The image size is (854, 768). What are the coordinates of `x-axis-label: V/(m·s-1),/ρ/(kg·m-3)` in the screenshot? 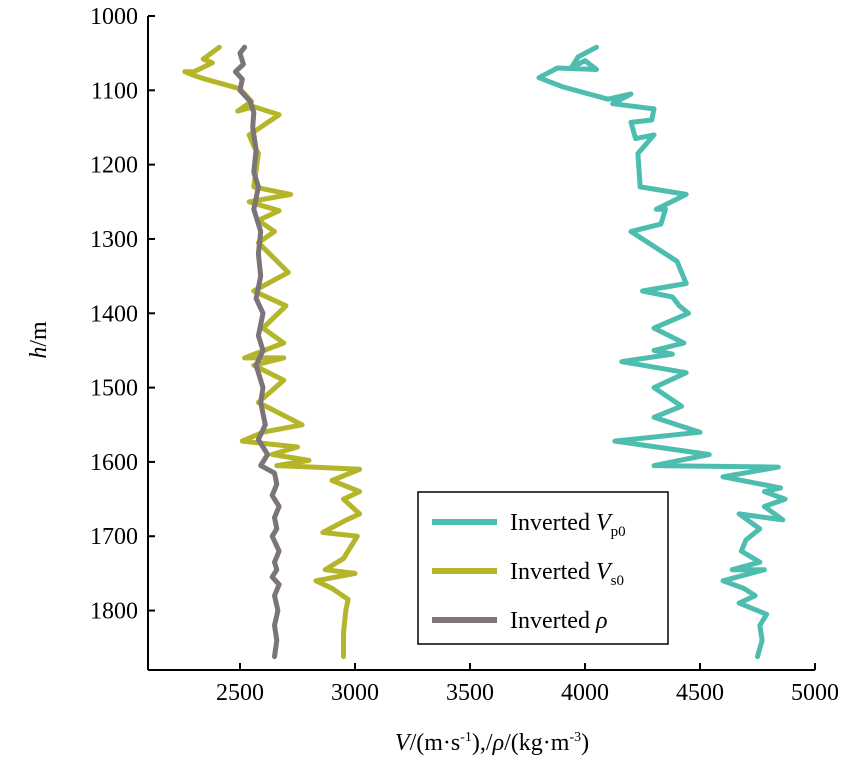 It's located at (492, 743).